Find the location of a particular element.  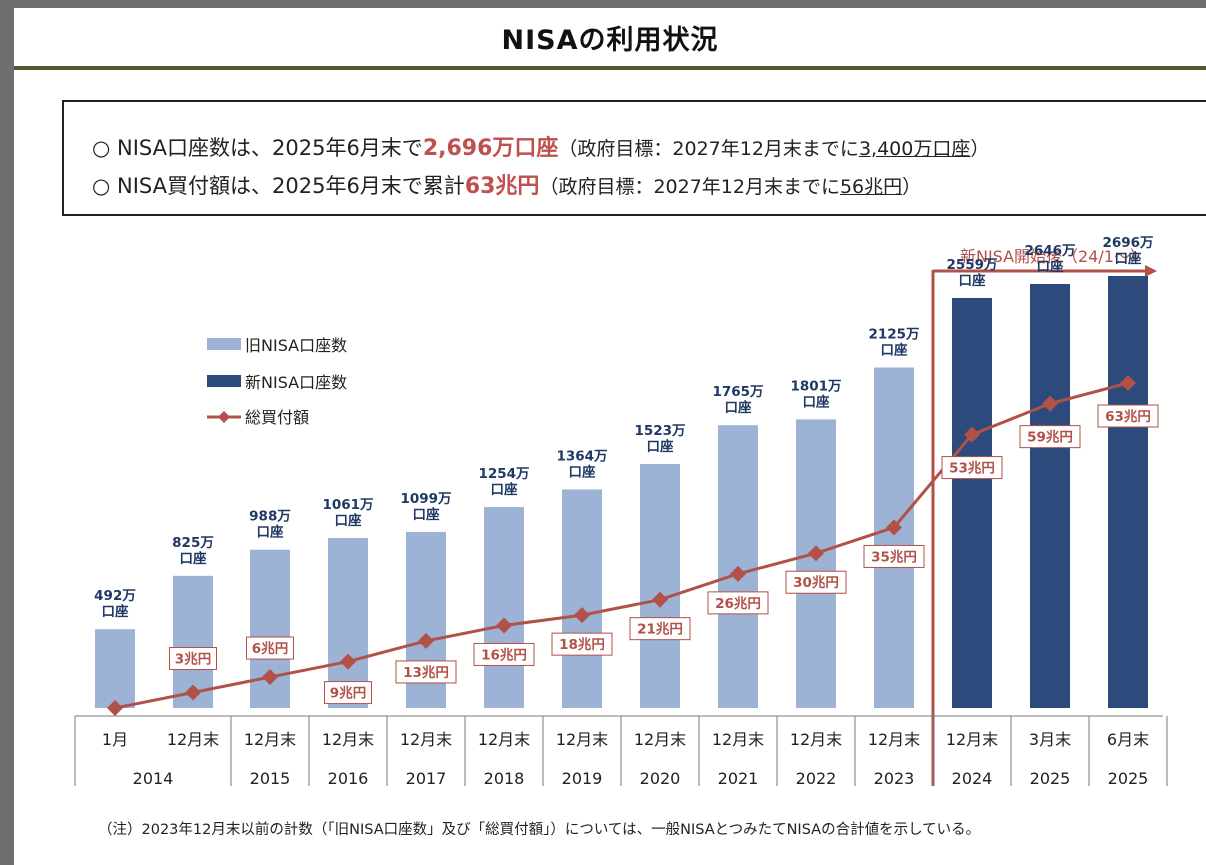

x-year-label: 2018 is located at coordinates (504, 778).